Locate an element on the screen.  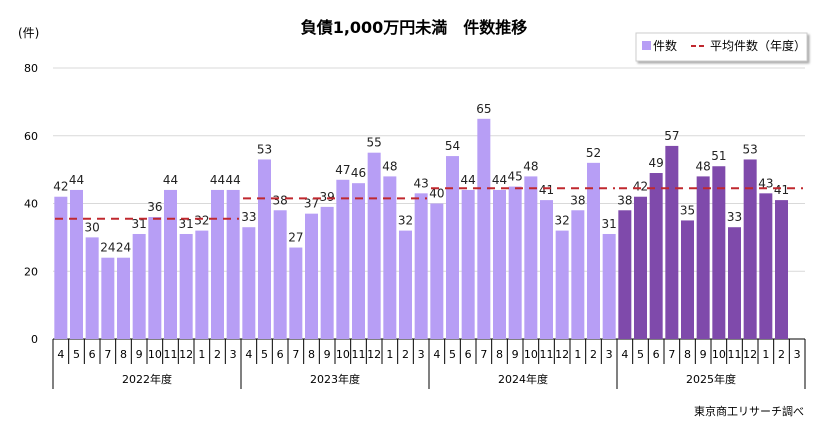
y-tick-label: 80 is located at coordinates (31, 68).